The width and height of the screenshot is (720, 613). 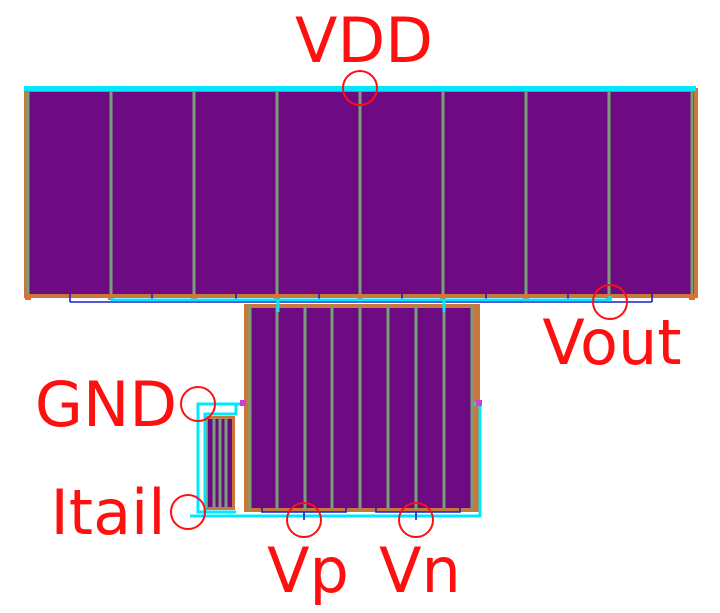 What do you see at coordinates (304, 520) in the screenshot?
I see `vp-pin-marker` at bounding box center [304, 520].